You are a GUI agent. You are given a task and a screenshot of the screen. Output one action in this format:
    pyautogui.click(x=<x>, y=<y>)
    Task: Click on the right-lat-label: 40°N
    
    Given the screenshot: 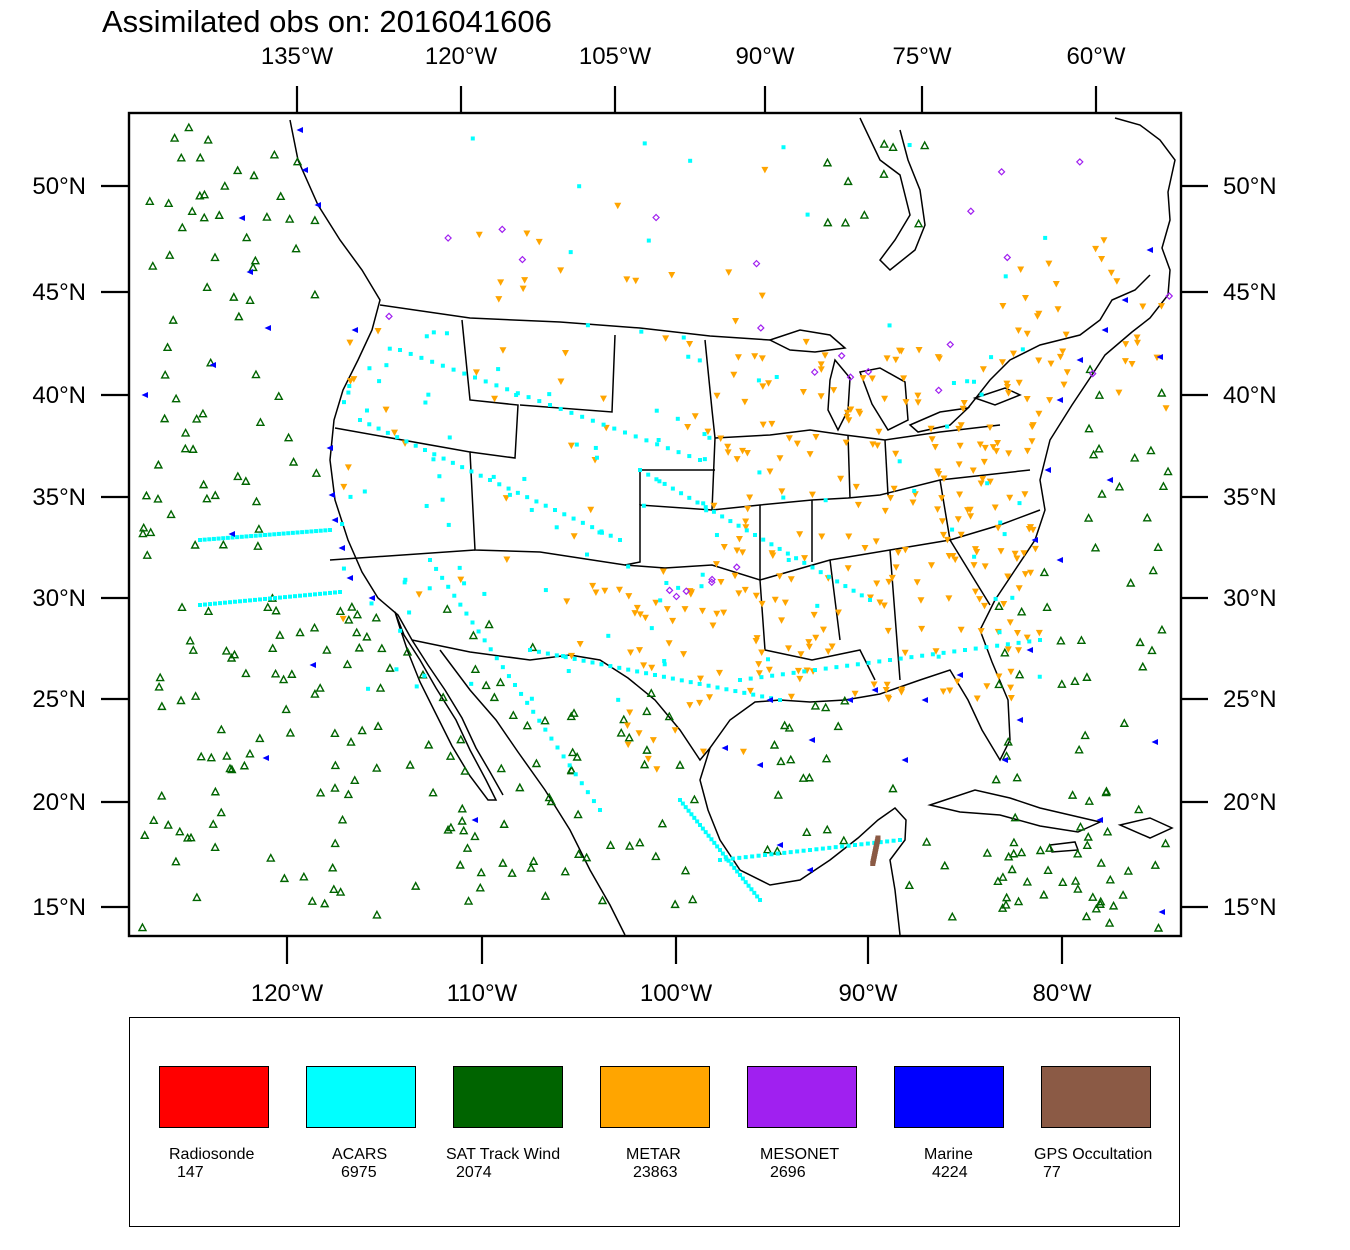 What is the action you would take?
    pyautogui.click(x=1250, y=395)
    